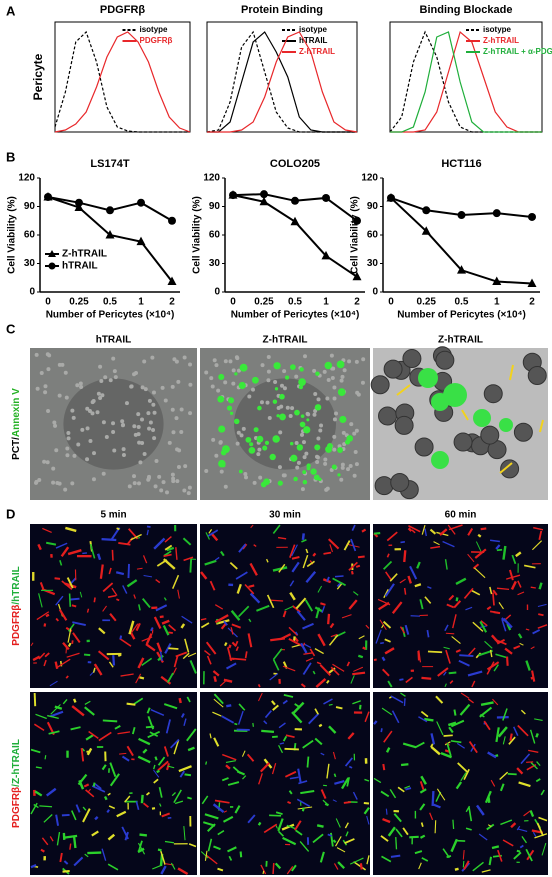 The width and height of the screenshot is (552, 877). Describe the element at coordinates (10, 513) in the screenshot. I see `panel-label: D` at that location.